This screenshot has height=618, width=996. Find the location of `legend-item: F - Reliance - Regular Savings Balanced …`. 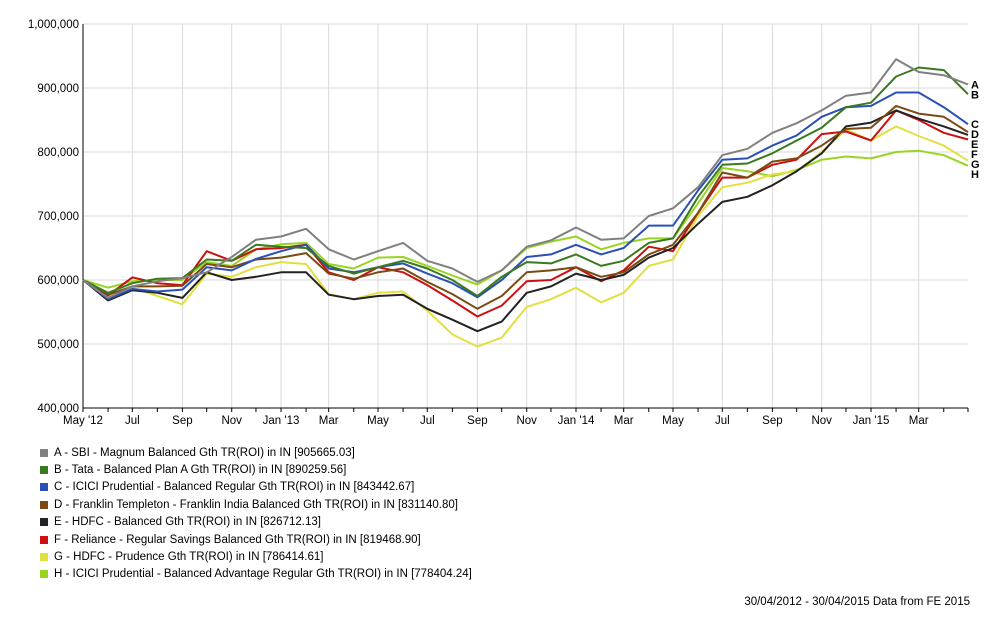

legend-item: F - Reliance - Regular Savings Balanced … is located at coordinates (256, 539).